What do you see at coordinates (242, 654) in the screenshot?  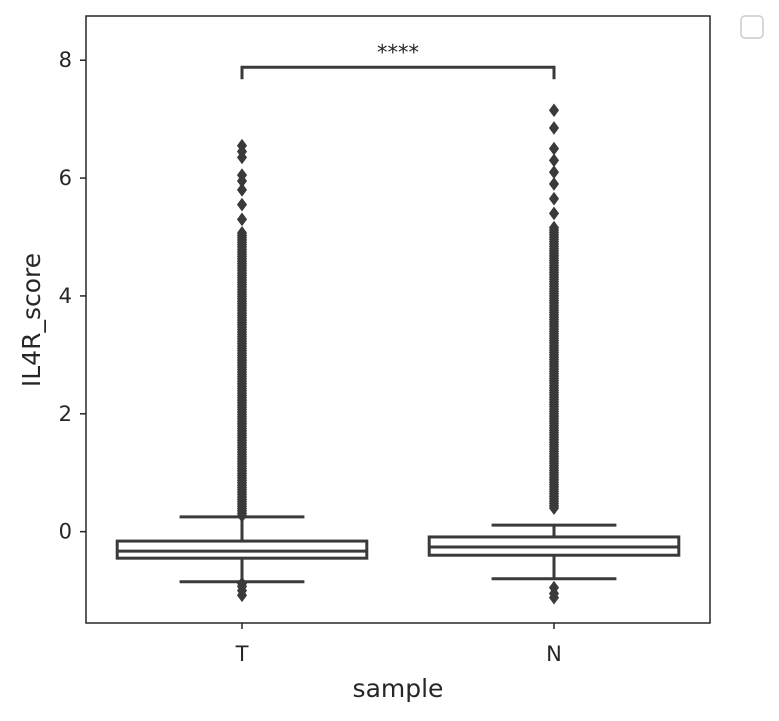 I see `x-tick-label: T` at bounding box center [242, 654].